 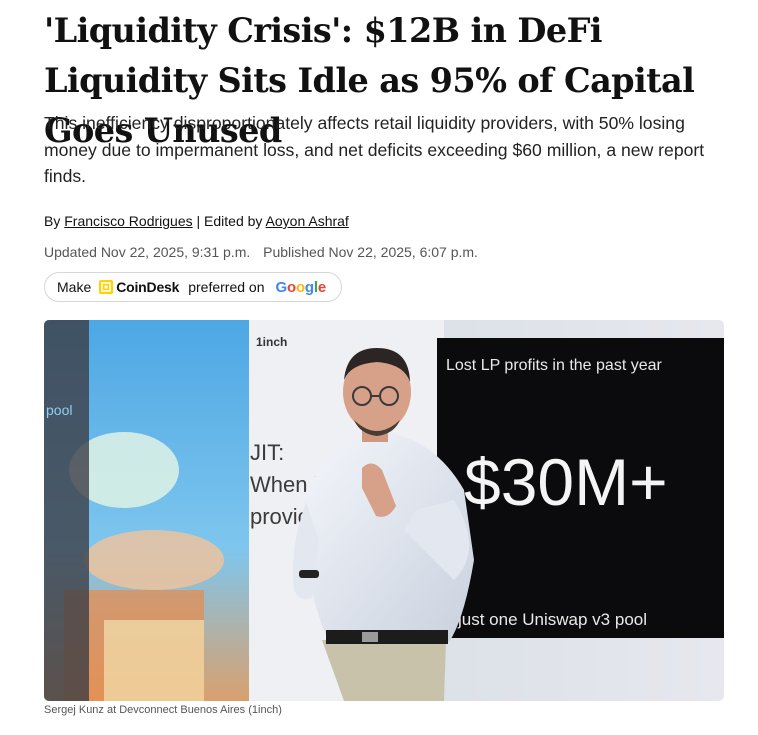 I want to click on svg-text: $30M+, so click(x=566, y=482).